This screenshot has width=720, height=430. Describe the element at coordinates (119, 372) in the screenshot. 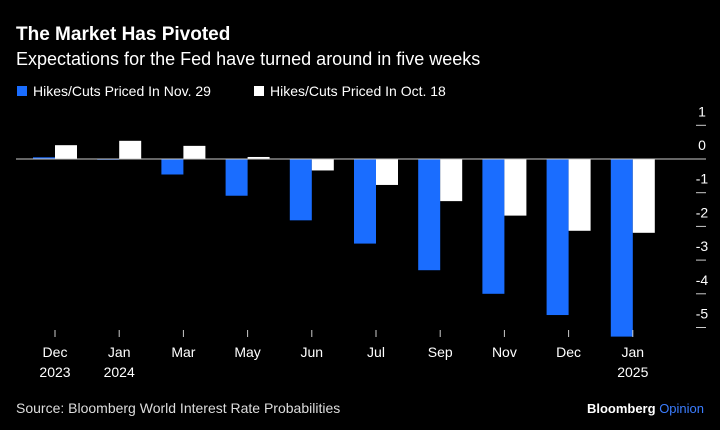

I see `x-tick-year-label: 2024` at that location.